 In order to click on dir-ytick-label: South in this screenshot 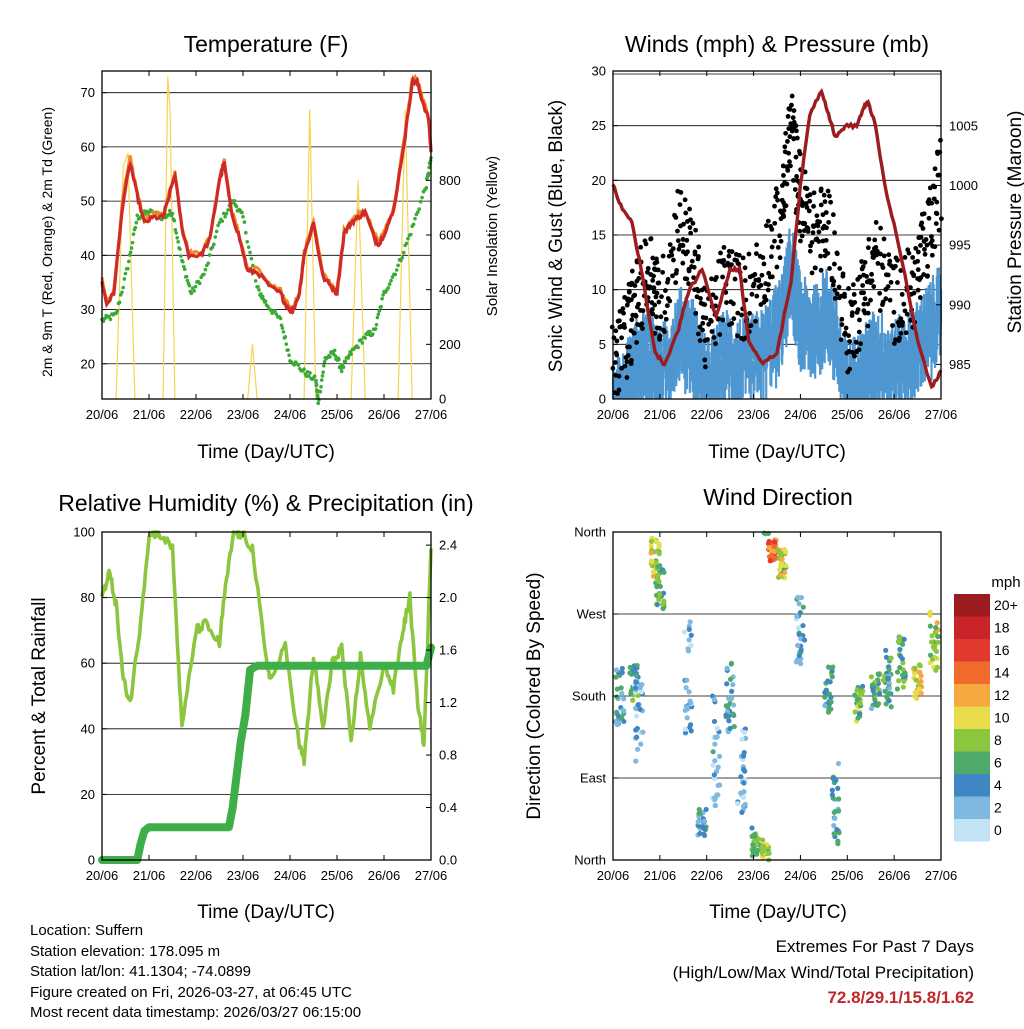, I will do `click(589, 696)`.